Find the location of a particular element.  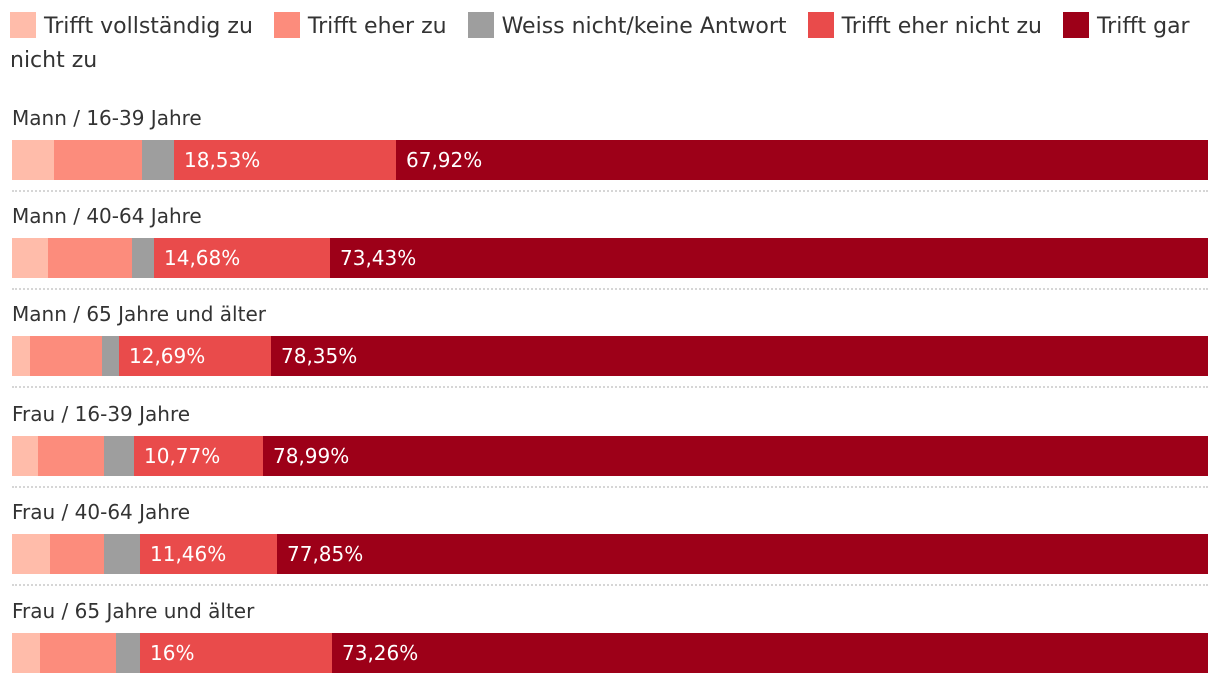

bar-segment: 18,53% is located at coordinates (285, 160).